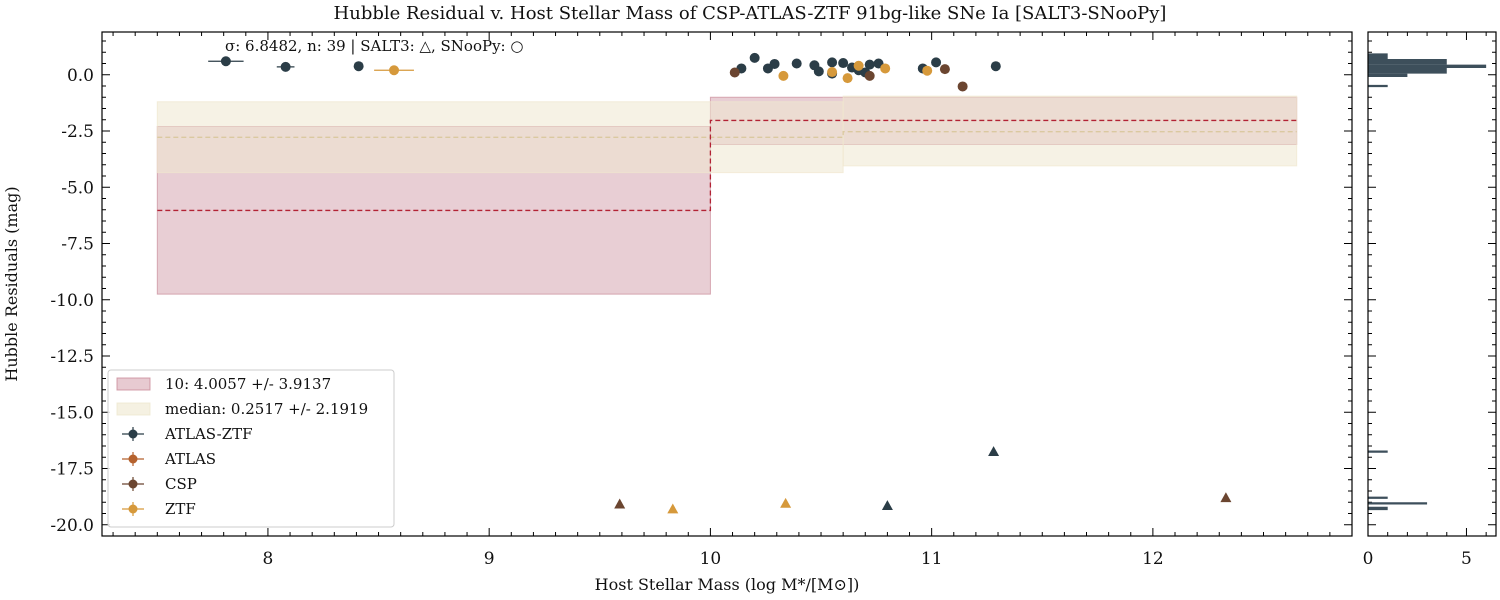 The width and height of the screenshot is (1500, 600). What do you see at coordinates (72, 526) in the screenshot?
I see `y-tick-label: -20.0` at bounding box center [72, 526].